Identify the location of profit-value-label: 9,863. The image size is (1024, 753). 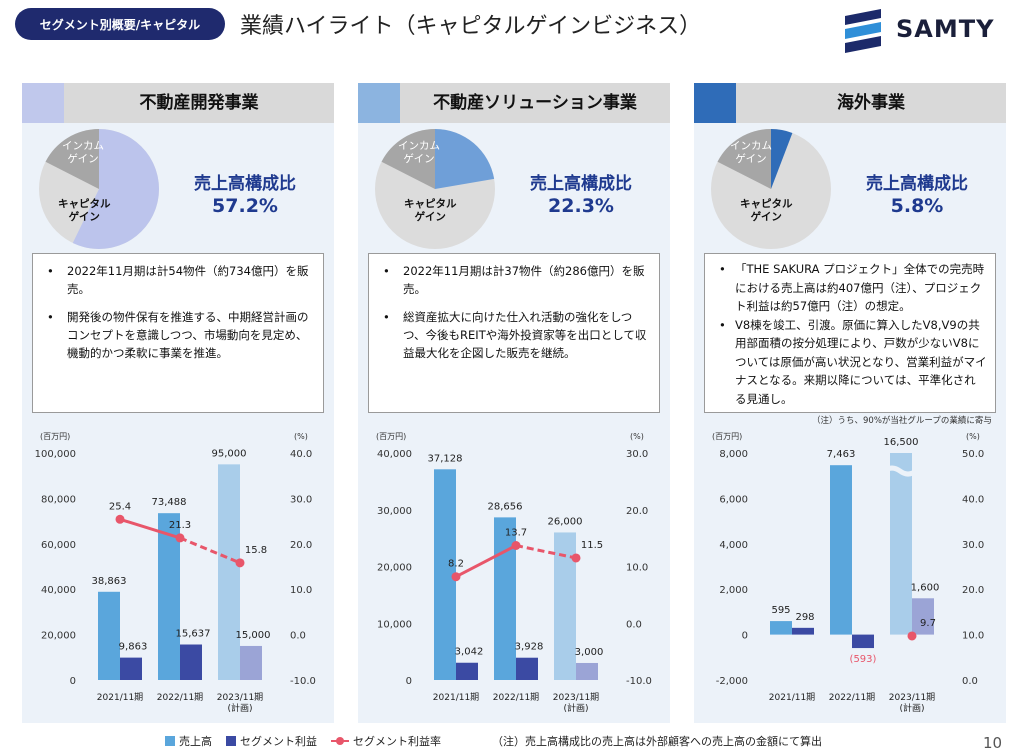
(133, 647).